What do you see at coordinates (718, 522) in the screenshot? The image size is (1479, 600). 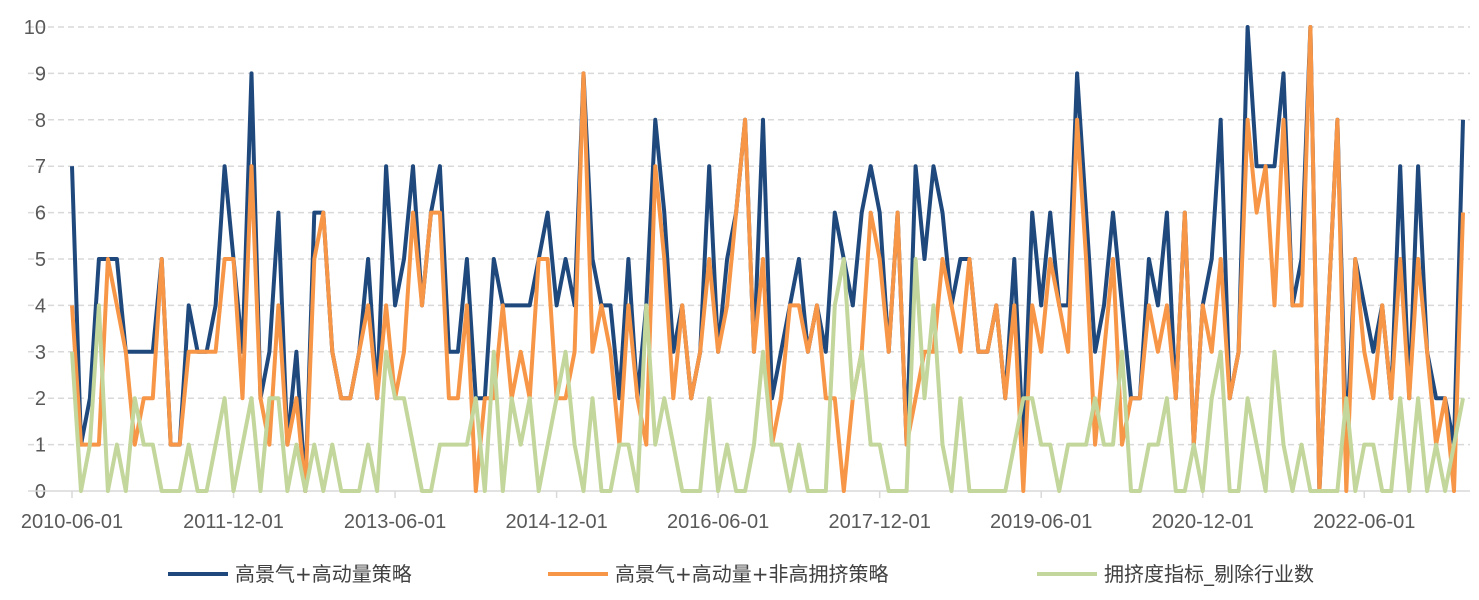 I see `x-tick-label: 2016-06-01` at bounding box center [718, 522].